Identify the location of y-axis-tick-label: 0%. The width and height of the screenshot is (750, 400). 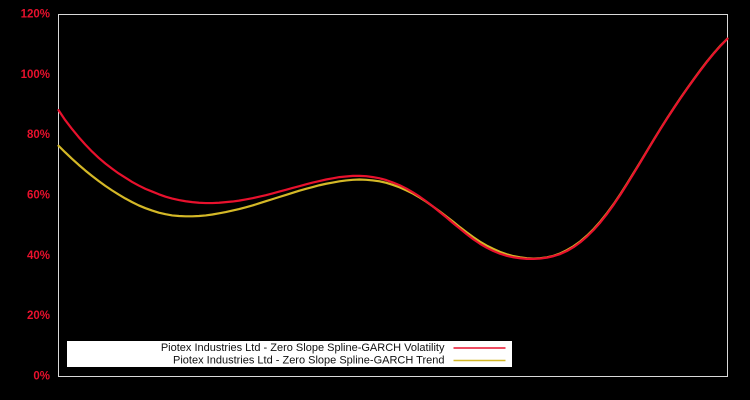
(41, 377).